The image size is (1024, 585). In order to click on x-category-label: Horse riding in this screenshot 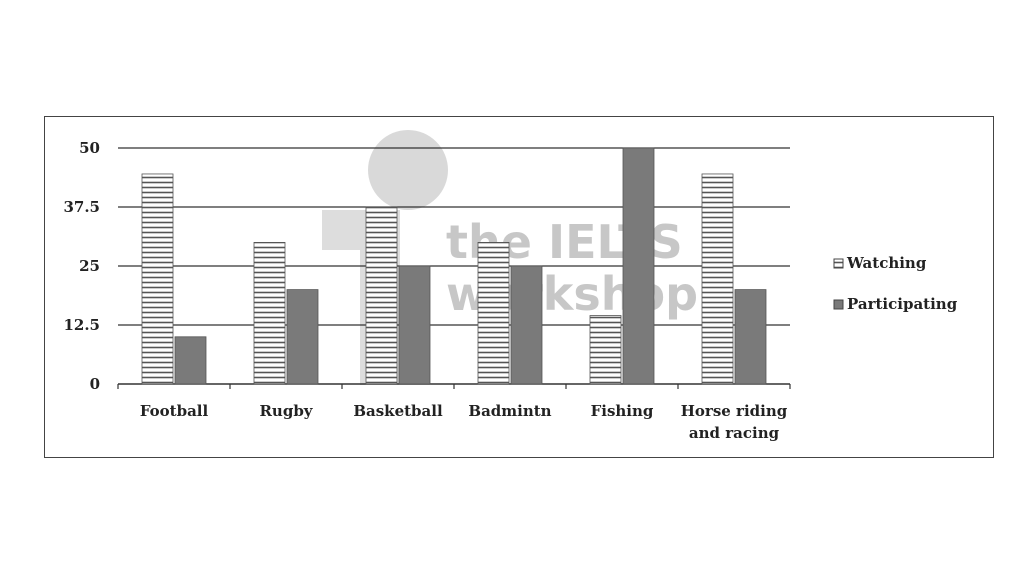, I will do `click(734, 411)`.